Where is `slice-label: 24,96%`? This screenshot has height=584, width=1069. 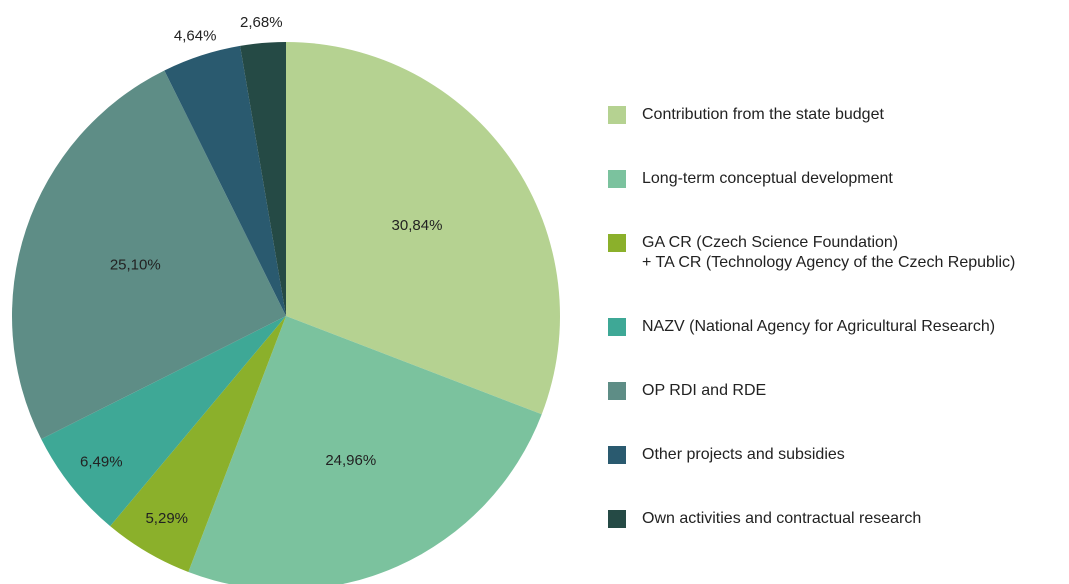
slice-label: 24,96% is located at coordinates (350, 460).